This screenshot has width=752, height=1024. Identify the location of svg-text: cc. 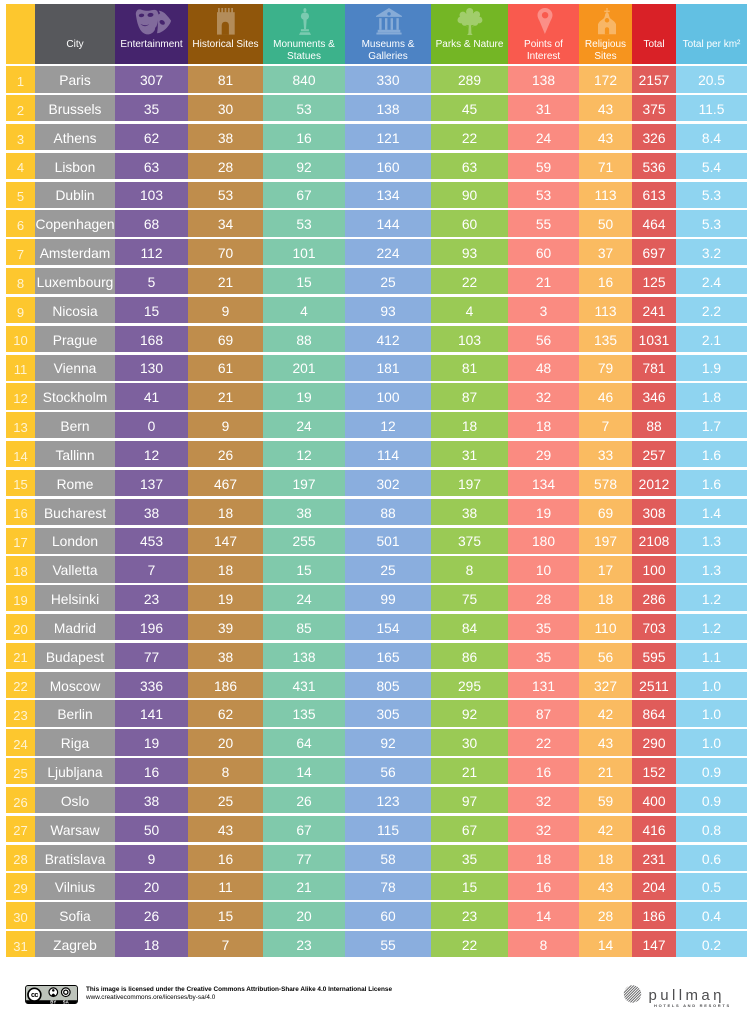
(34, 994).